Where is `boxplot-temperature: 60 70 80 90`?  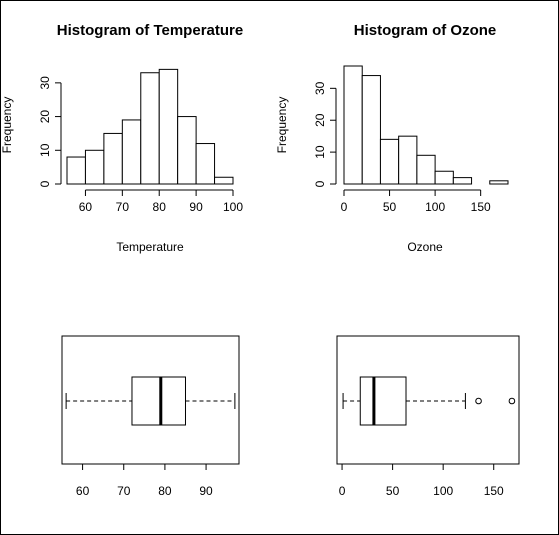
boxplot-temperature: 60 70 80 90 is located at coordinates (150, 416).